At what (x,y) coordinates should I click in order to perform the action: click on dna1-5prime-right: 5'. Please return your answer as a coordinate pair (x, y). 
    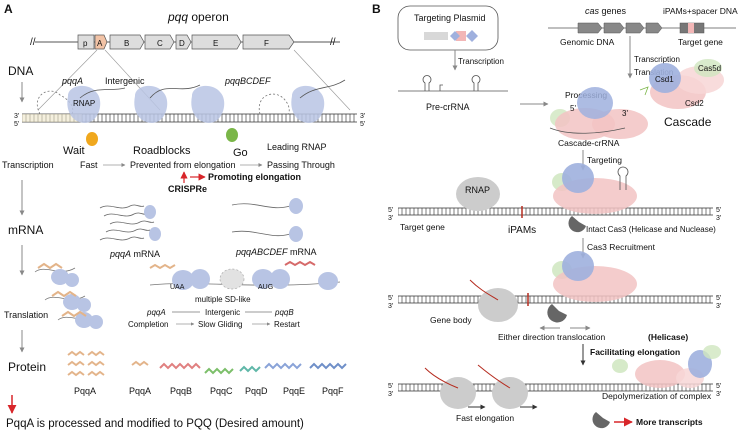
    Looking at the image, I should click on (718, 210).